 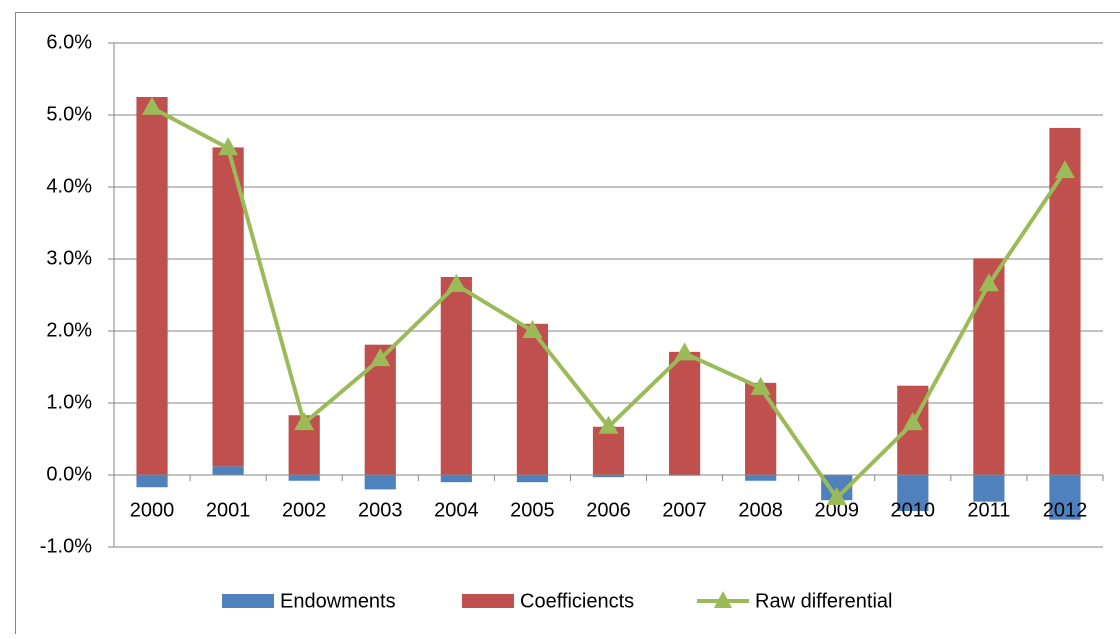 What do you see at coordinates (69, 42) in the screenshot?
I see `y-tick-label: 6.0%` at bounding box center [69, 42].